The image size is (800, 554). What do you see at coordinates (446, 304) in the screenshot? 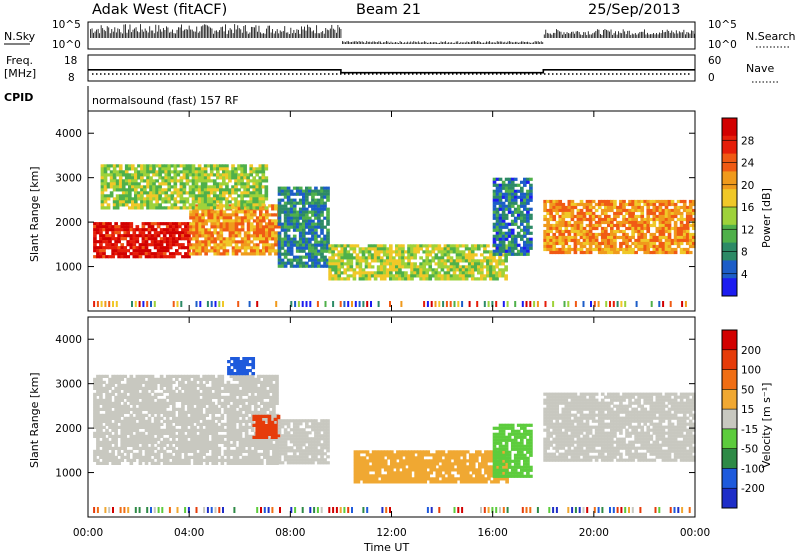
I see `ground-scatter-cell` at bounding box center [446, 304].